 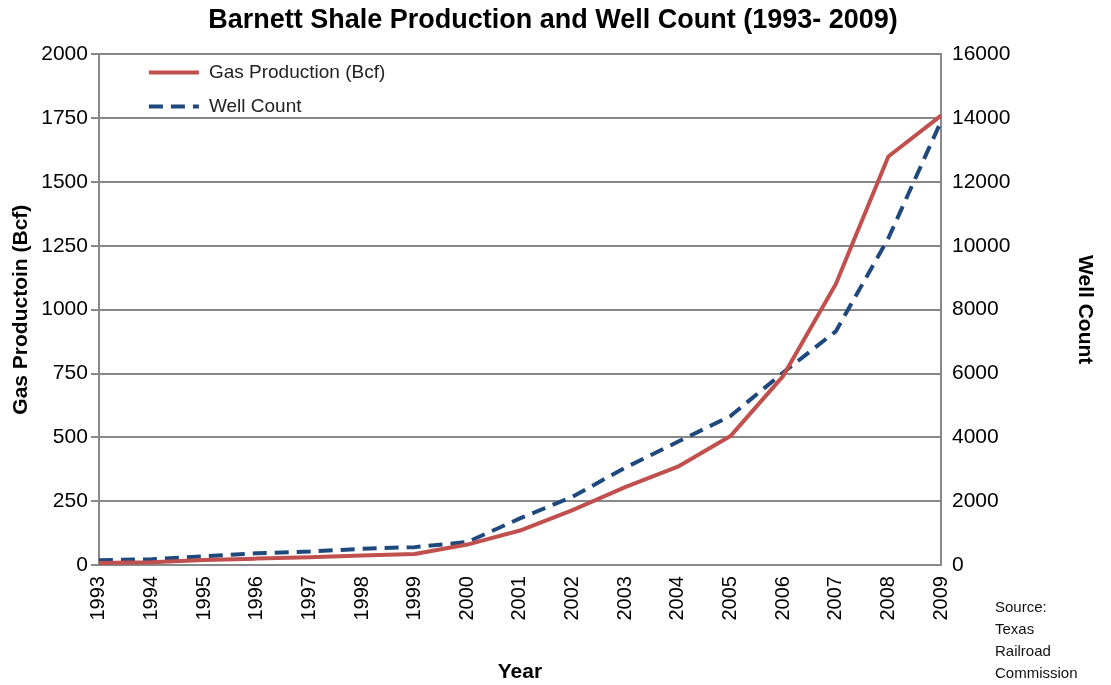 What do you see at coordinates (975, 499) in the screenshot?
I see `y2-tick-label: 2000` at bounding box center [975, 499].